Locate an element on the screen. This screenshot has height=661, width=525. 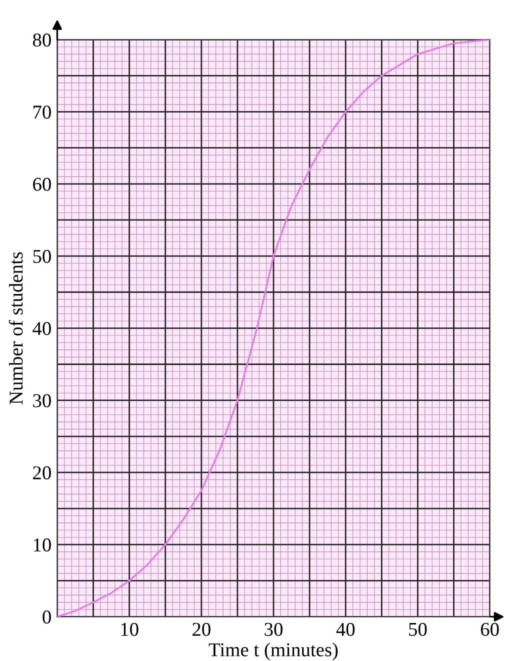
y-tick-label: 0 is located at coordinates (46, 617).